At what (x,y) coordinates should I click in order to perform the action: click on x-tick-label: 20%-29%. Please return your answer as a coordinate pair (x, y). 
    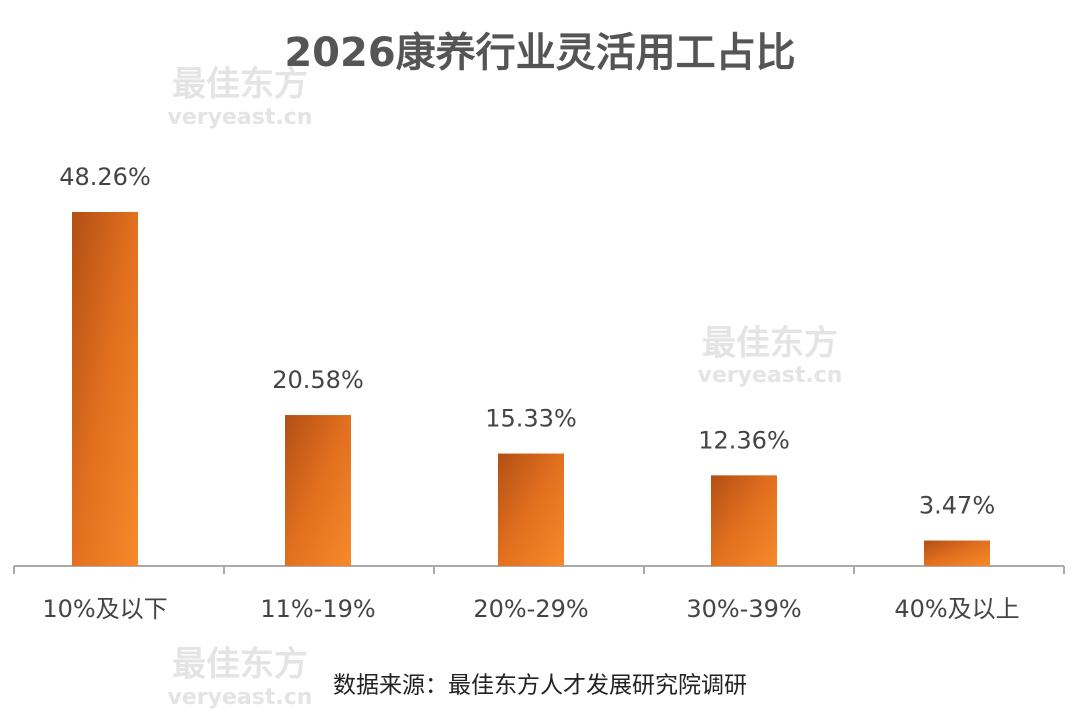
    Looking at the image, I should click on (530, 609).